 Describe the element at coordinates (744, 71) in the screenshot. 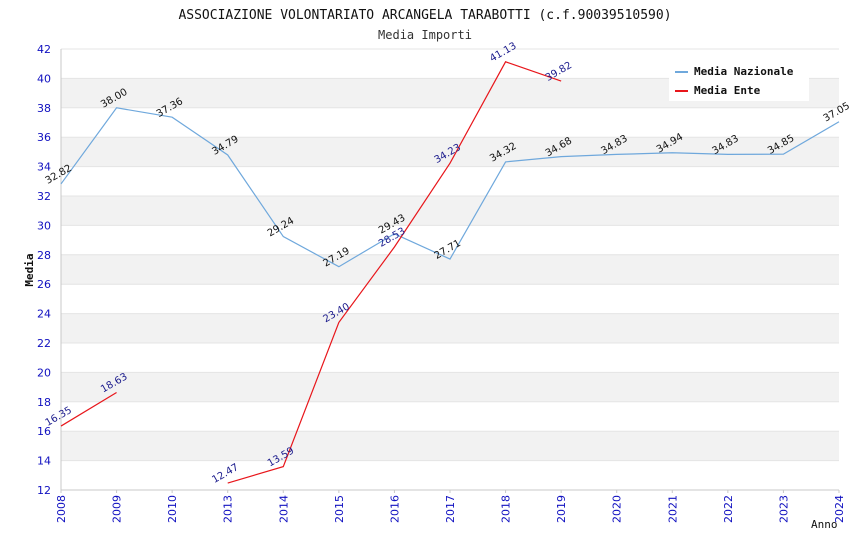

I see `legend-label-nazionale: Media Nazionale` at that location.